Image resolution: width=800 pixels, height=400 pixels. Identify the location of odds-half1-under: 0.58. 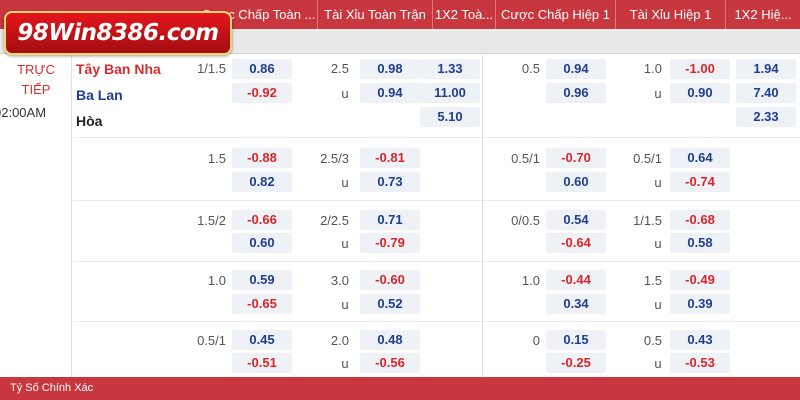
(700, 243).